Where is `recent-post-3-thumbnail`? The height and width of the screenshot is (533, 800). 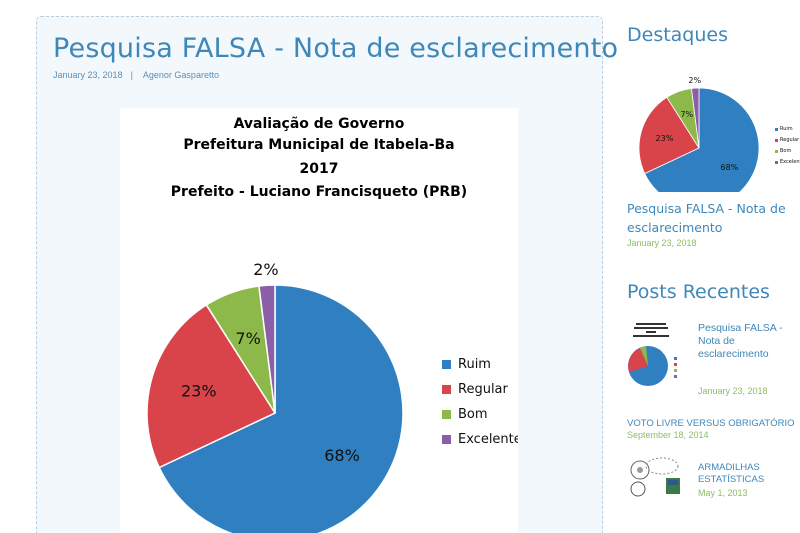 recent-post-3-thumbnail is located at coordinates (658, 477).